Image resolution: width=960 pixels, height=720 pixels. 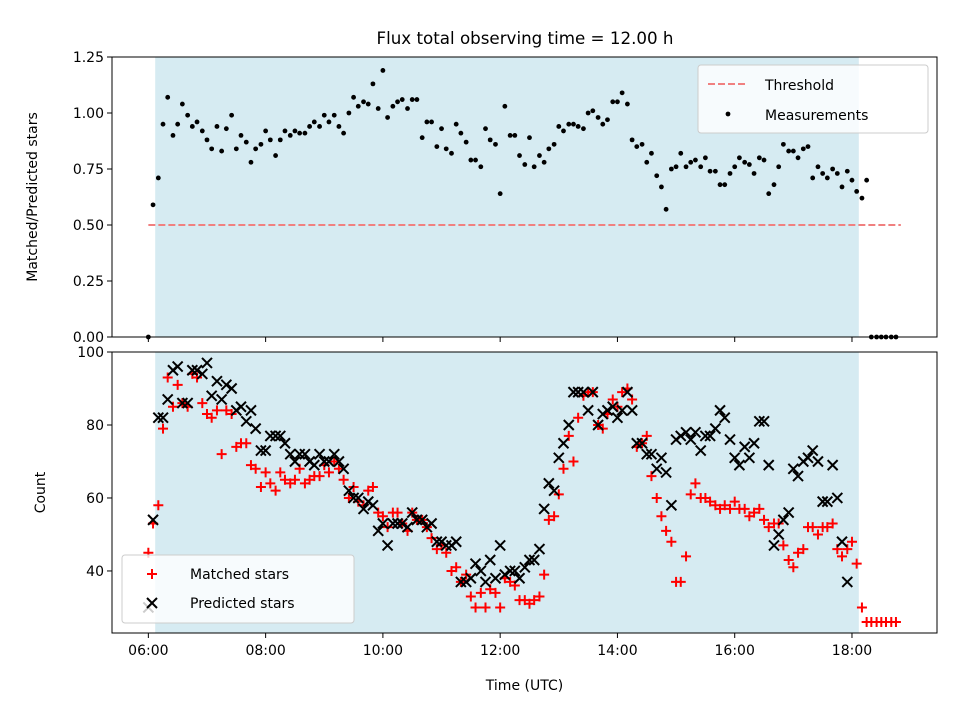 I want to click on ratio-y-axis-label: Matched/Predicted stars, so click(x=33, y=197).